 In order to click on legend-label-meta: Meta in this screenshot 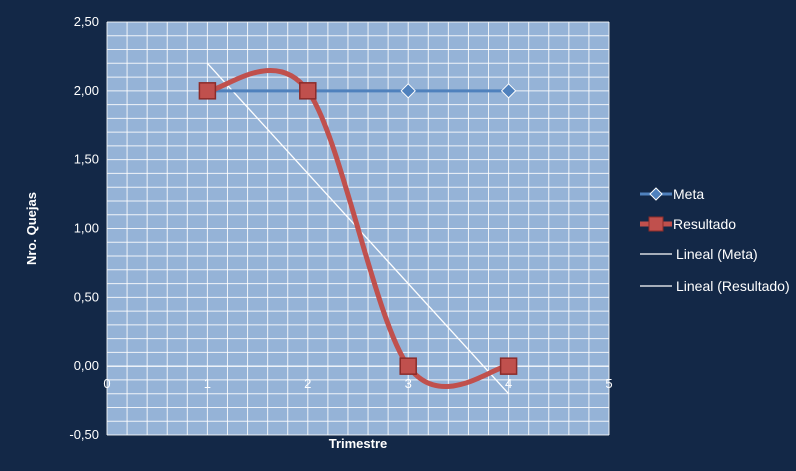, I will do `click(688, 194)`.